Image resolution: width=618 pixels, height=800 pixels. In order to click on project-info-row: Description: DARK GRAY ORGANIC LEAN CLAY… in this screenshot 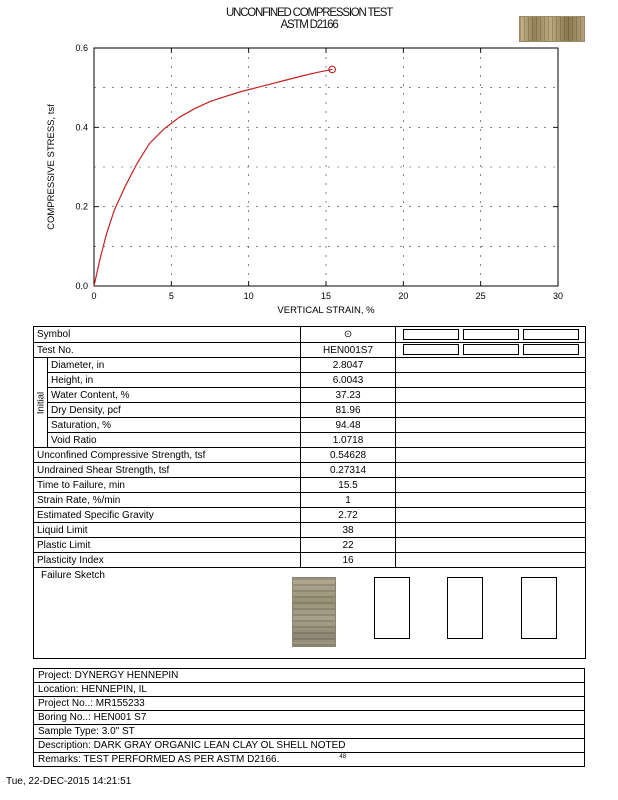, I will do `click(309, 745)`.